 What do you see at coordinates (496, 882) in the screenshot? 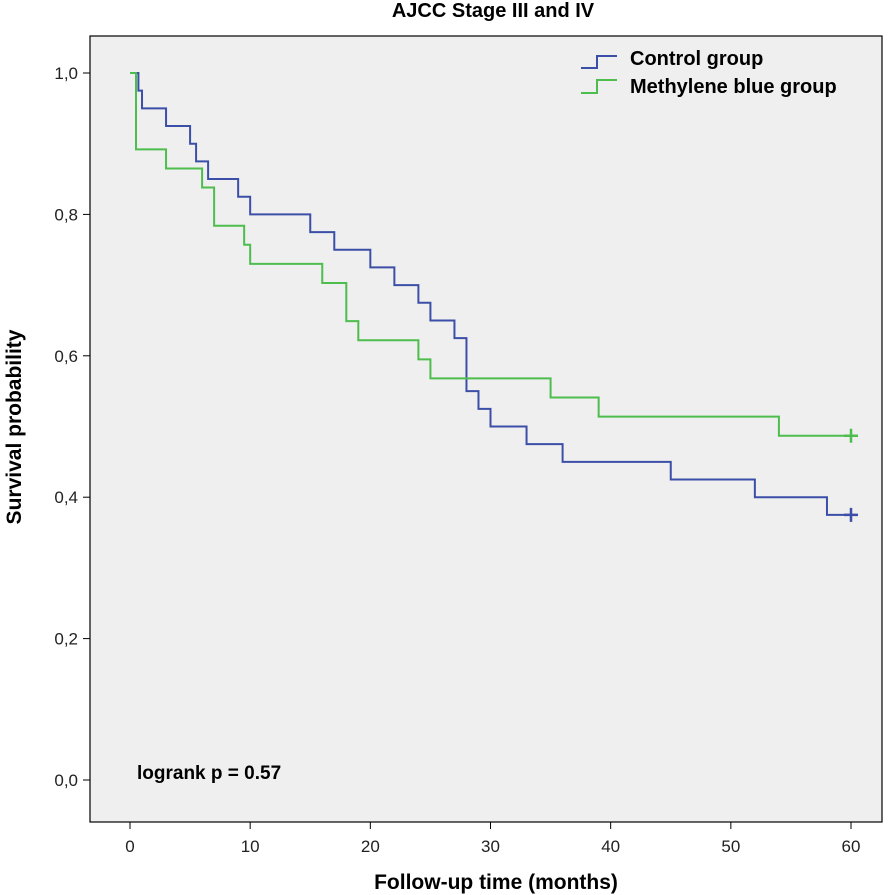
I see `x-axis-label: Follow-up time (months)` at bounding box center [496, 882].